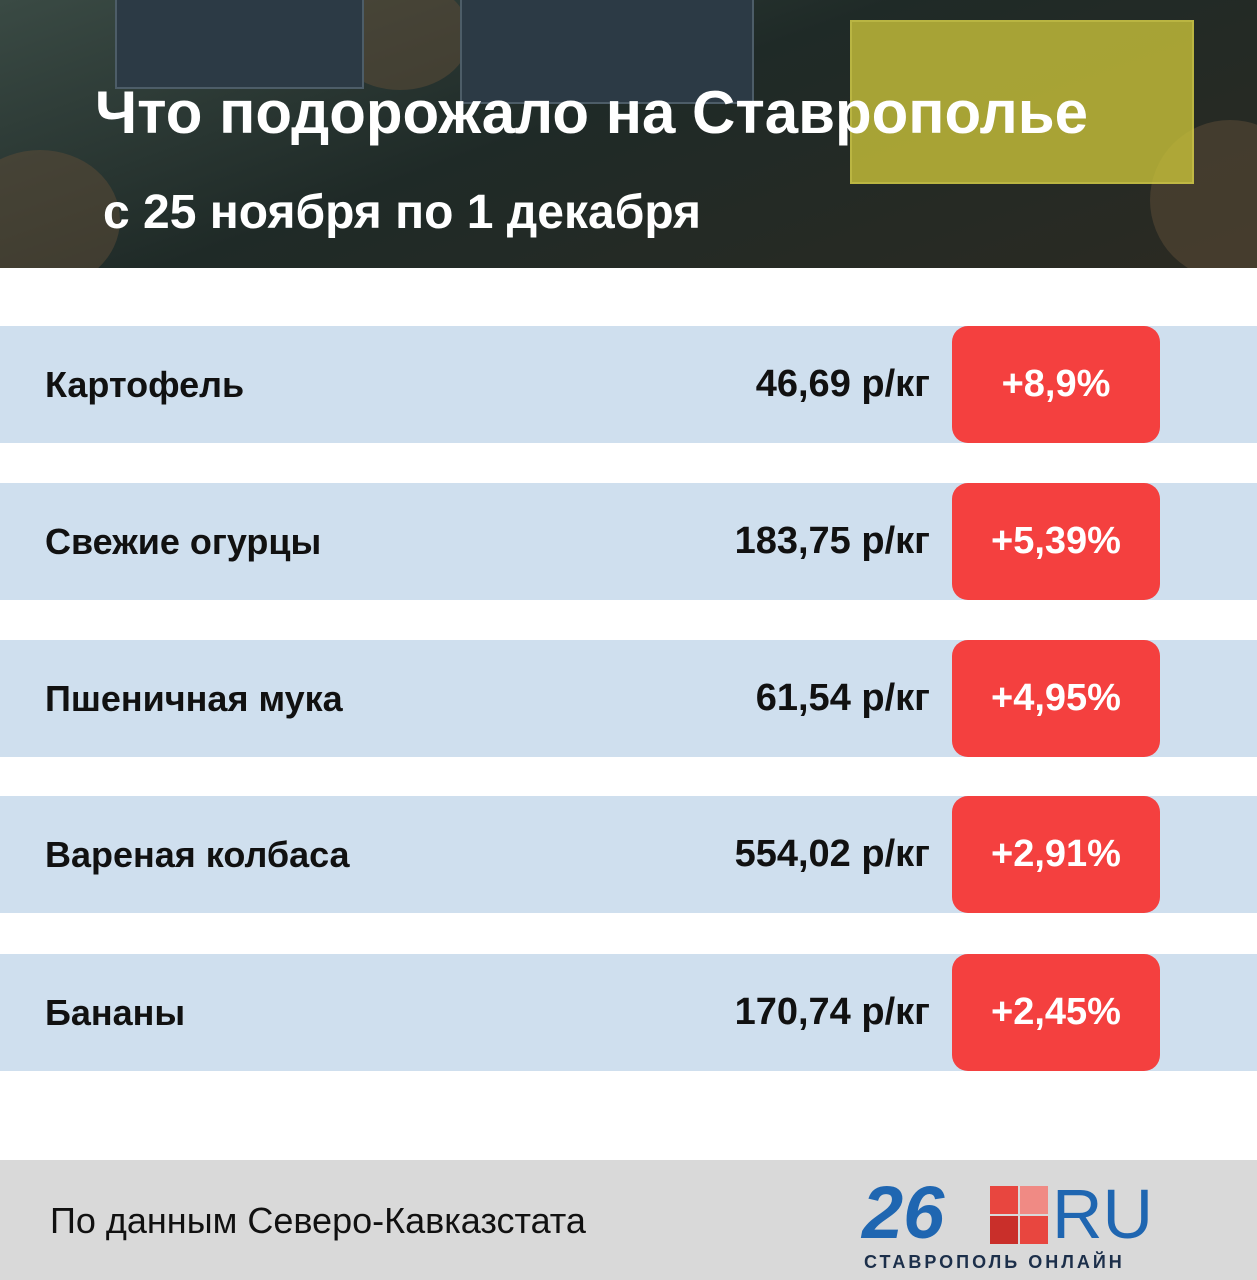 The width and height of the screenshot is (1257, 1280). What do you see at coordinates (832, 541) in the screenshot?
I see `price: 183,75 р/кг` at bounding box center [832, 541].